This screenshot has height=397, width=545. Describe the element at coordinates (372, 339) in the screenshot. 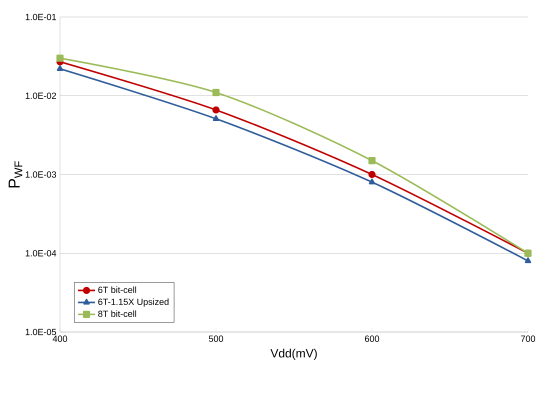

I see `x-tick-label: 600` at that location.